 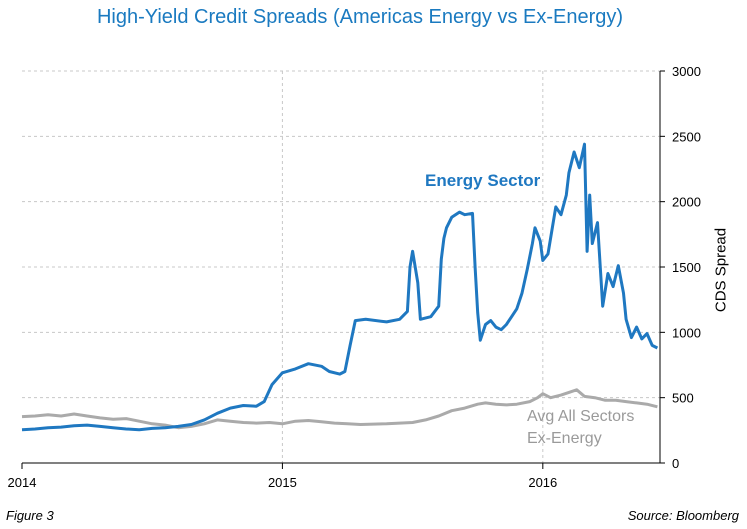 I want to click on y-tick-label: 500, so click(x=683, y=398).